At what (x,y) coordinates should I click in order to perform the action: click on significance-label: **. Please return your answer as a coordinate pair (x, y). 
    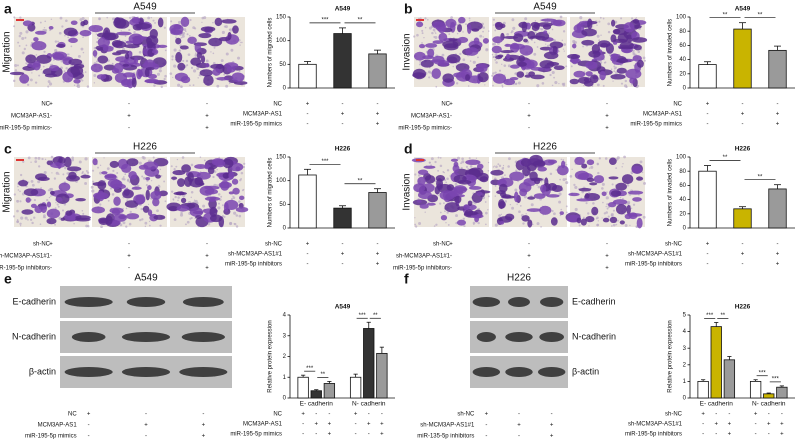
    Looking at the image, I should click on (360, 20).